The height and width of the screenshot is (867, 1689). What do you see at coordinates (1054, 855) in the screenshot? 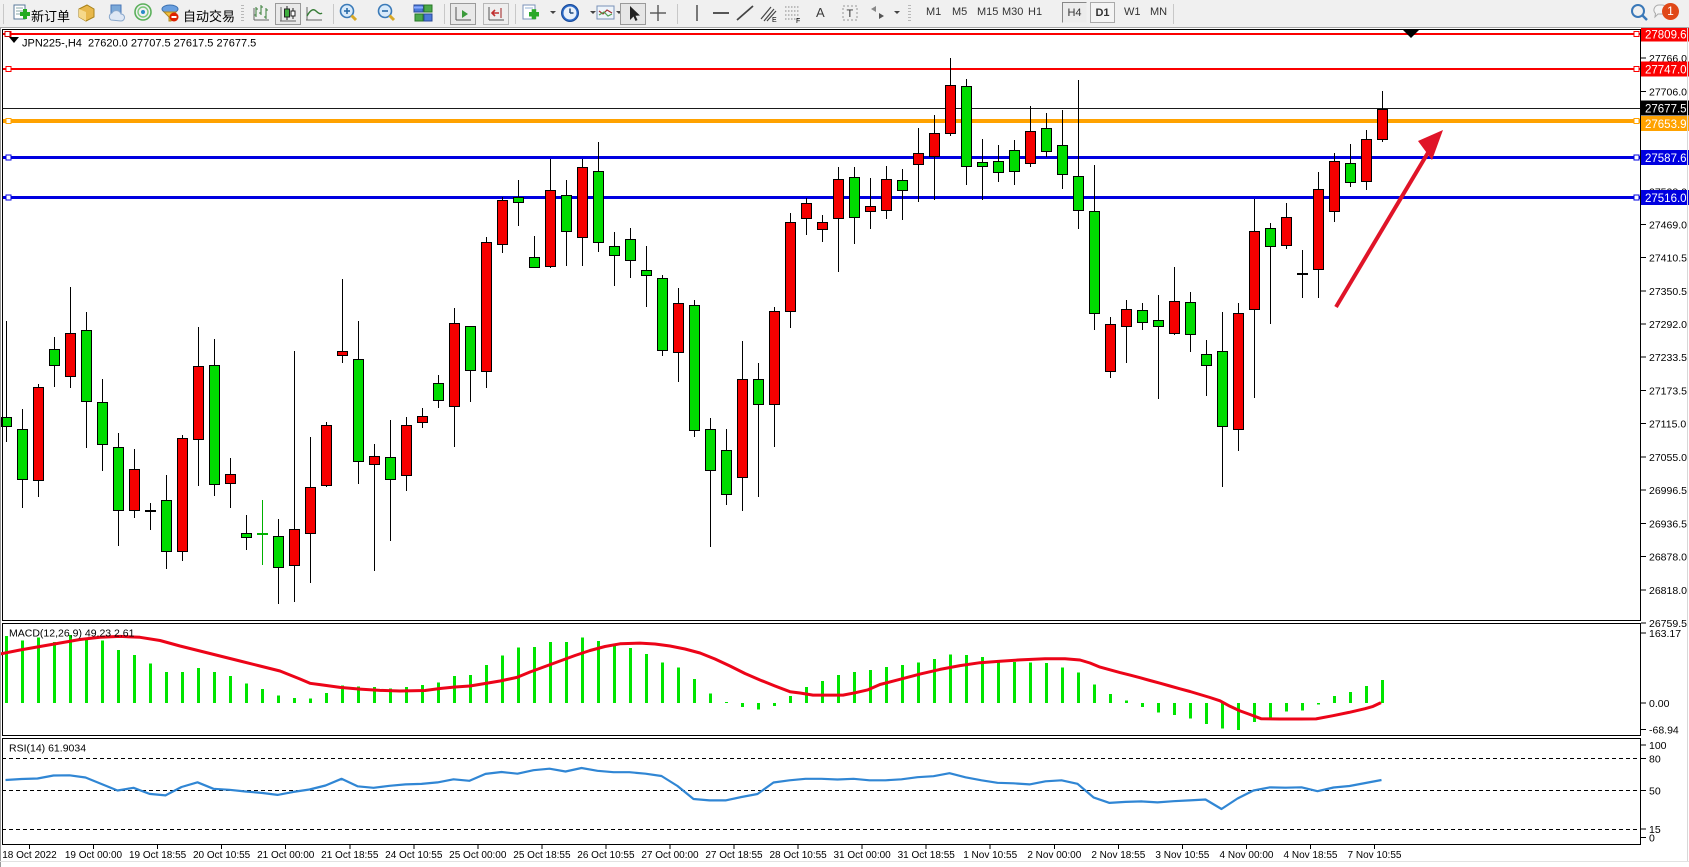
I see `svg-text: 2 Nov 00:00` at bounding box center [1054, 855].